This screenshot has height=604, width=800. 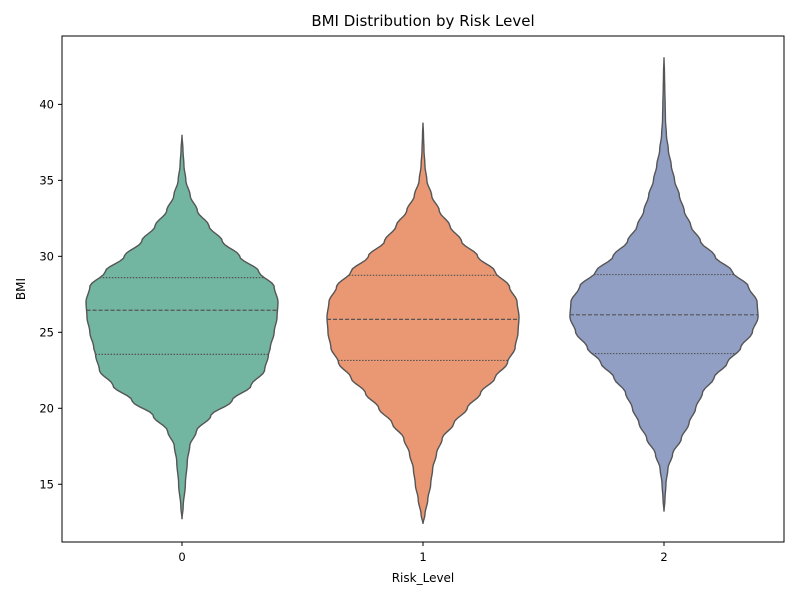 What do you see at coordinates (46, 180) in the screenshot?
I see `y-tick-label-35: 35` at bounding box center [46, 180].